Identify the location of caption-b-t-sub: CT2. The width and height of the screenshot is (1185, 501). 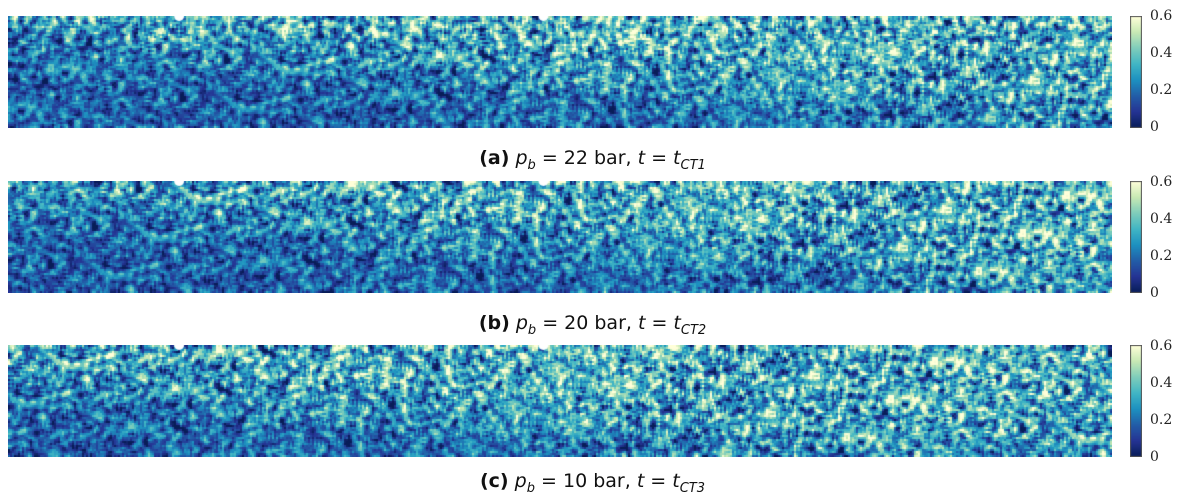
(693, 330).